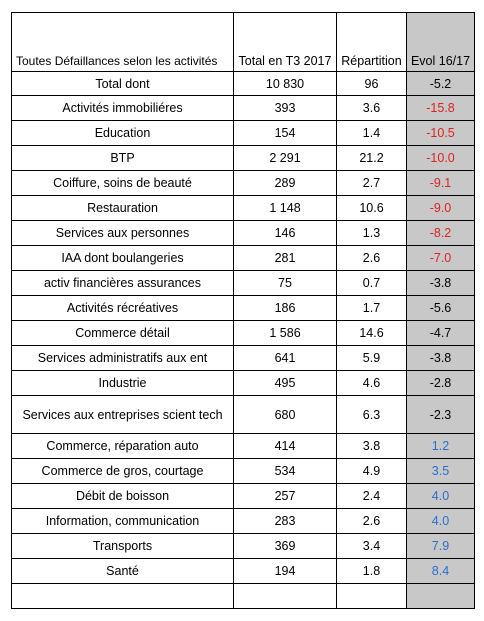 The height and width of the screenshot is (621, 484). Describe the element at coordinates (122, 208) in the screenshot. I see `activity-cell: Restauration` at that location.